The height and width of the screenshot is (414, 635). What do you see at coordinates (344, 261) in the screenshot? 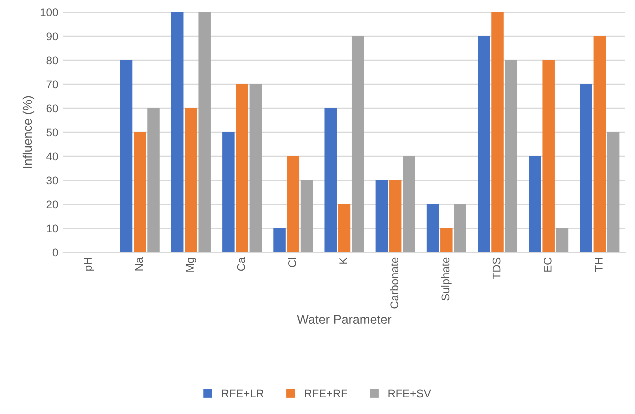
I see `x-tick-label: K` at bounding box center [344, 261].